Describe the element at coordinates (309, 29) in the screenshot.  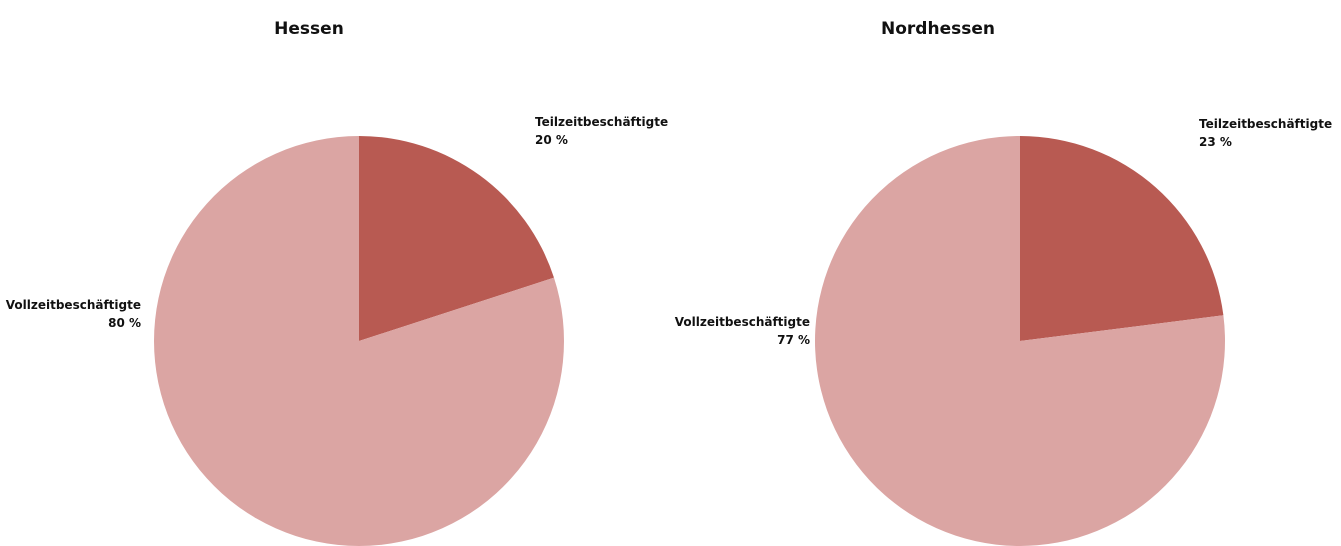
I see `chart-title: Hessen` at that location.